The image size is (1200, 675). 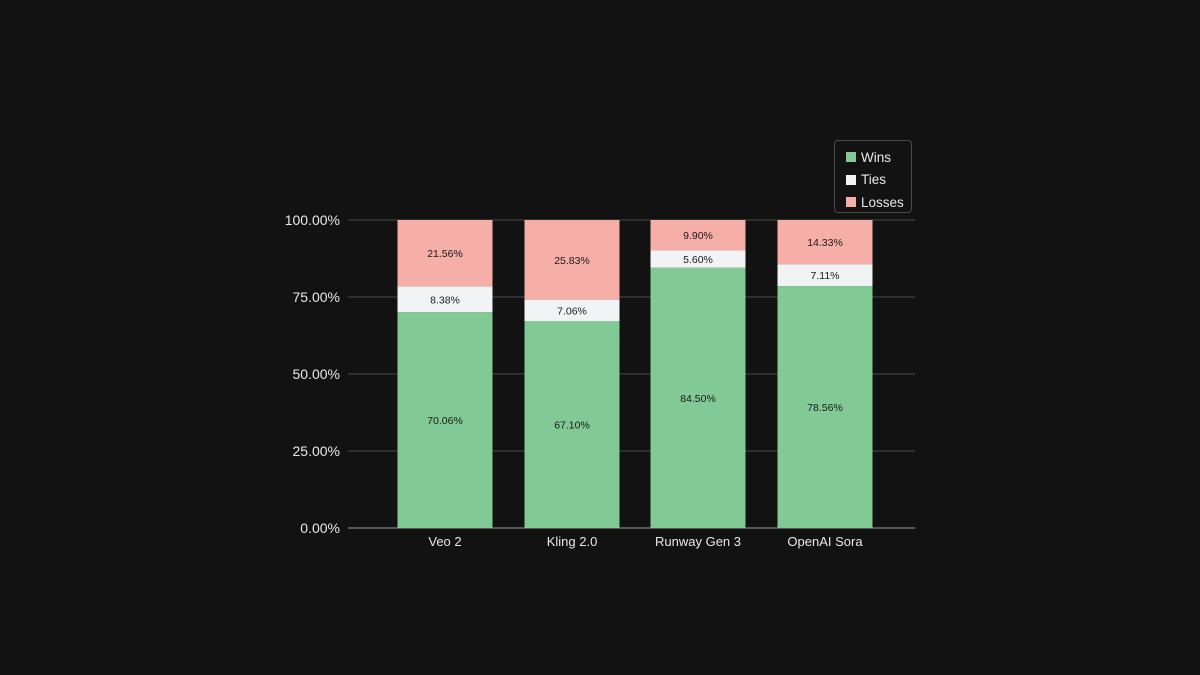 What do you see at coordinates (825, 541) in the screenshot?
I see `x-tick-label: OpenAI Sora` at bounding box center [825, 541].